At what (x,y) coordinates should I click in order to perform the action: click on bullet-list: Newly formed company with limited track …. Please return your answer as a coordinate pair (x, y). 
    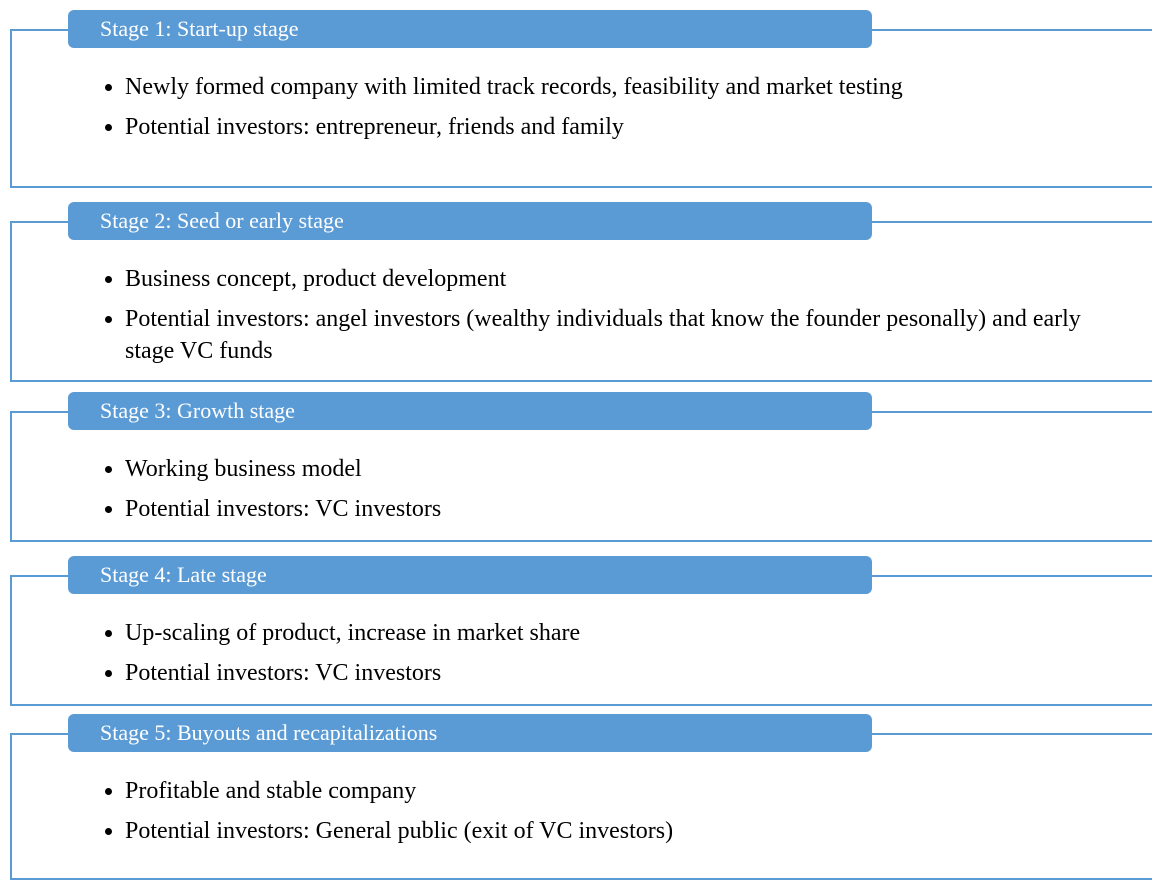
    Looking at the image, I should click on (607, 111).